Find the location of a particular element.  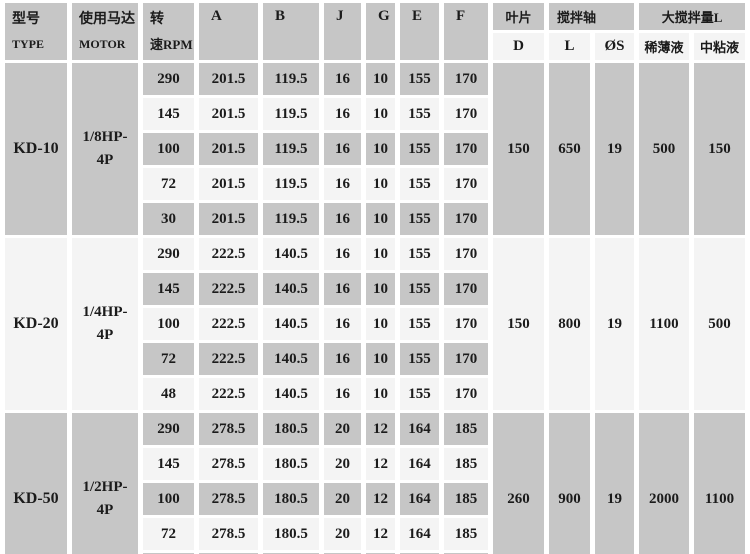

model-cell: KD-50 is located at coordinates (36, 483).